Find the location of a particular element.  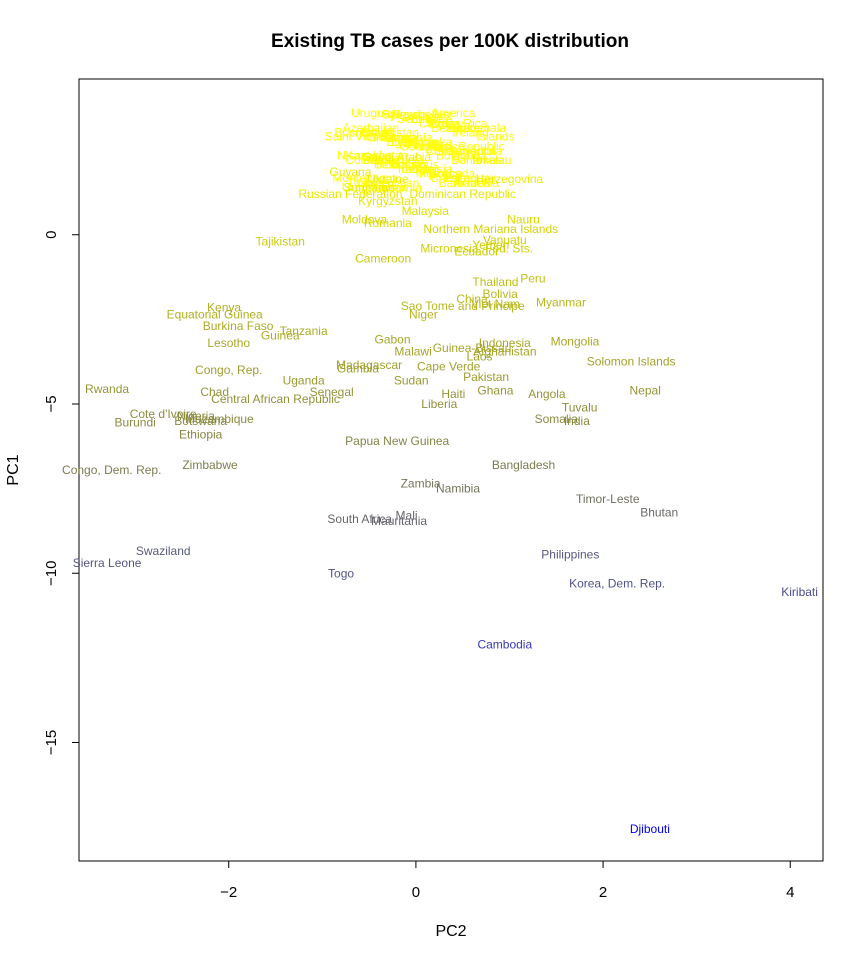

point-label: Suriname is located at coordinates (369, 187).